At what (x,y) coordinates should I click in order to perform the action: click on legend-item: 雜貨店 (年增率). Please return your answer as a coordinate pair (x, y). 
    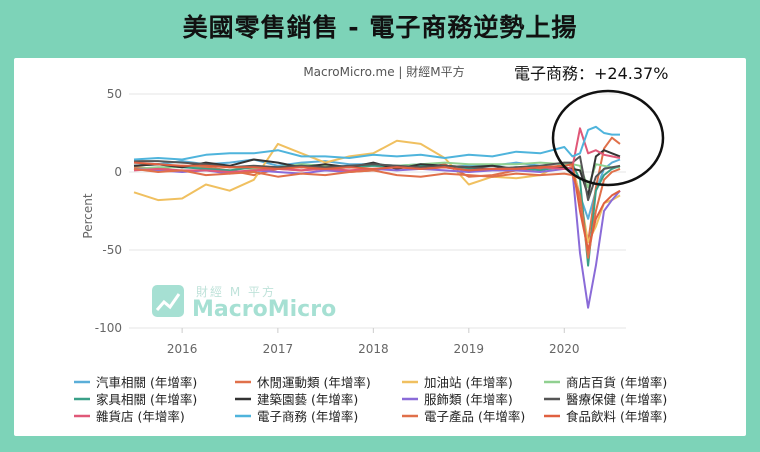
    Looking at the image, I should click on (129, 416).